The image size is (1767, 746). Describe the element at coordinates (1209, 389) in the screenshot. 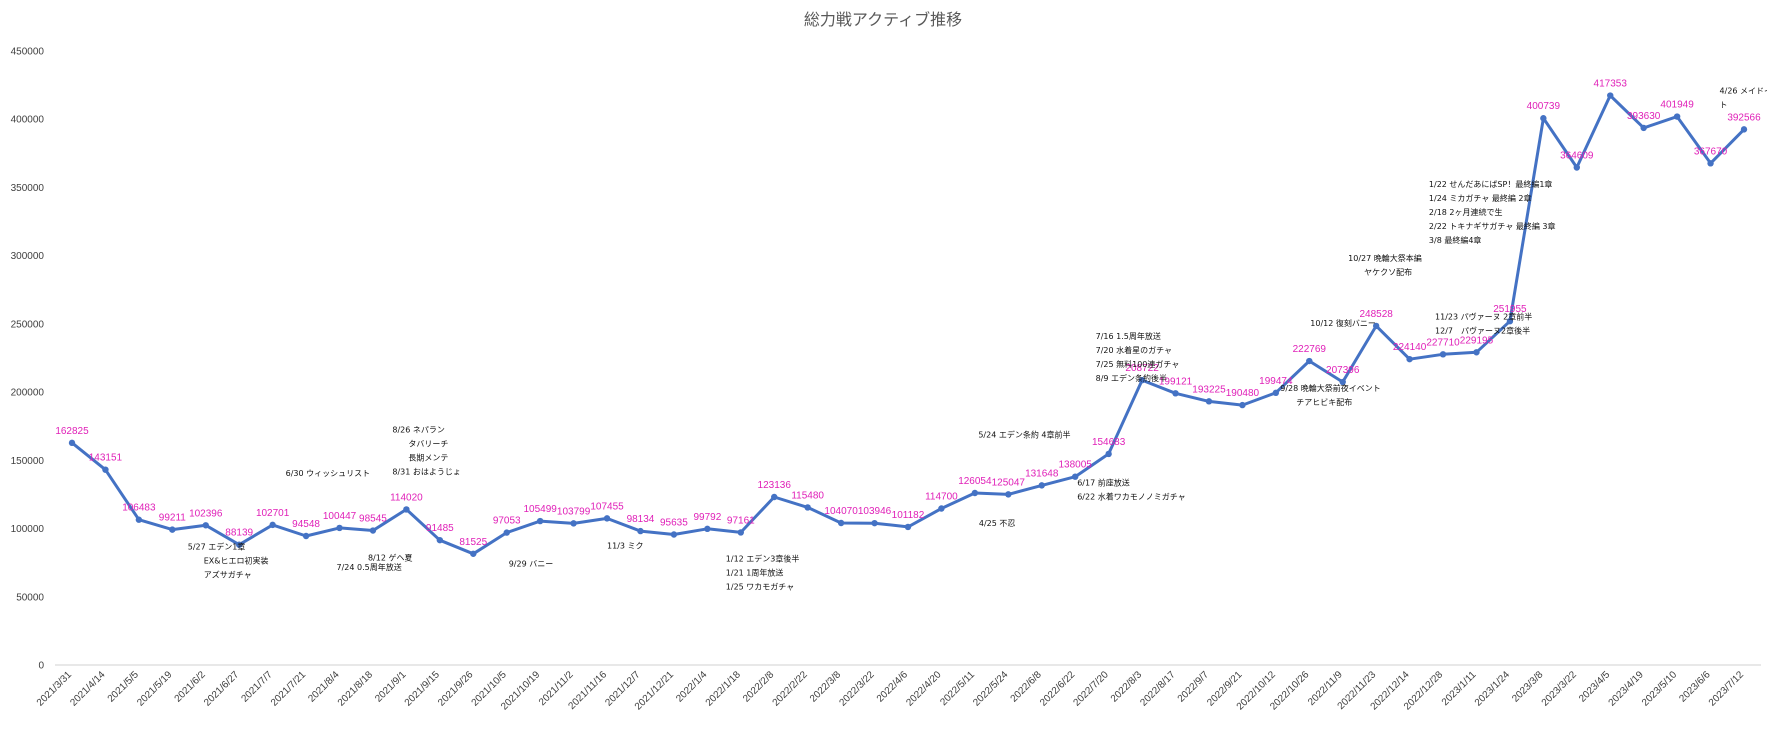

I see `data-label: 193225` at that location.